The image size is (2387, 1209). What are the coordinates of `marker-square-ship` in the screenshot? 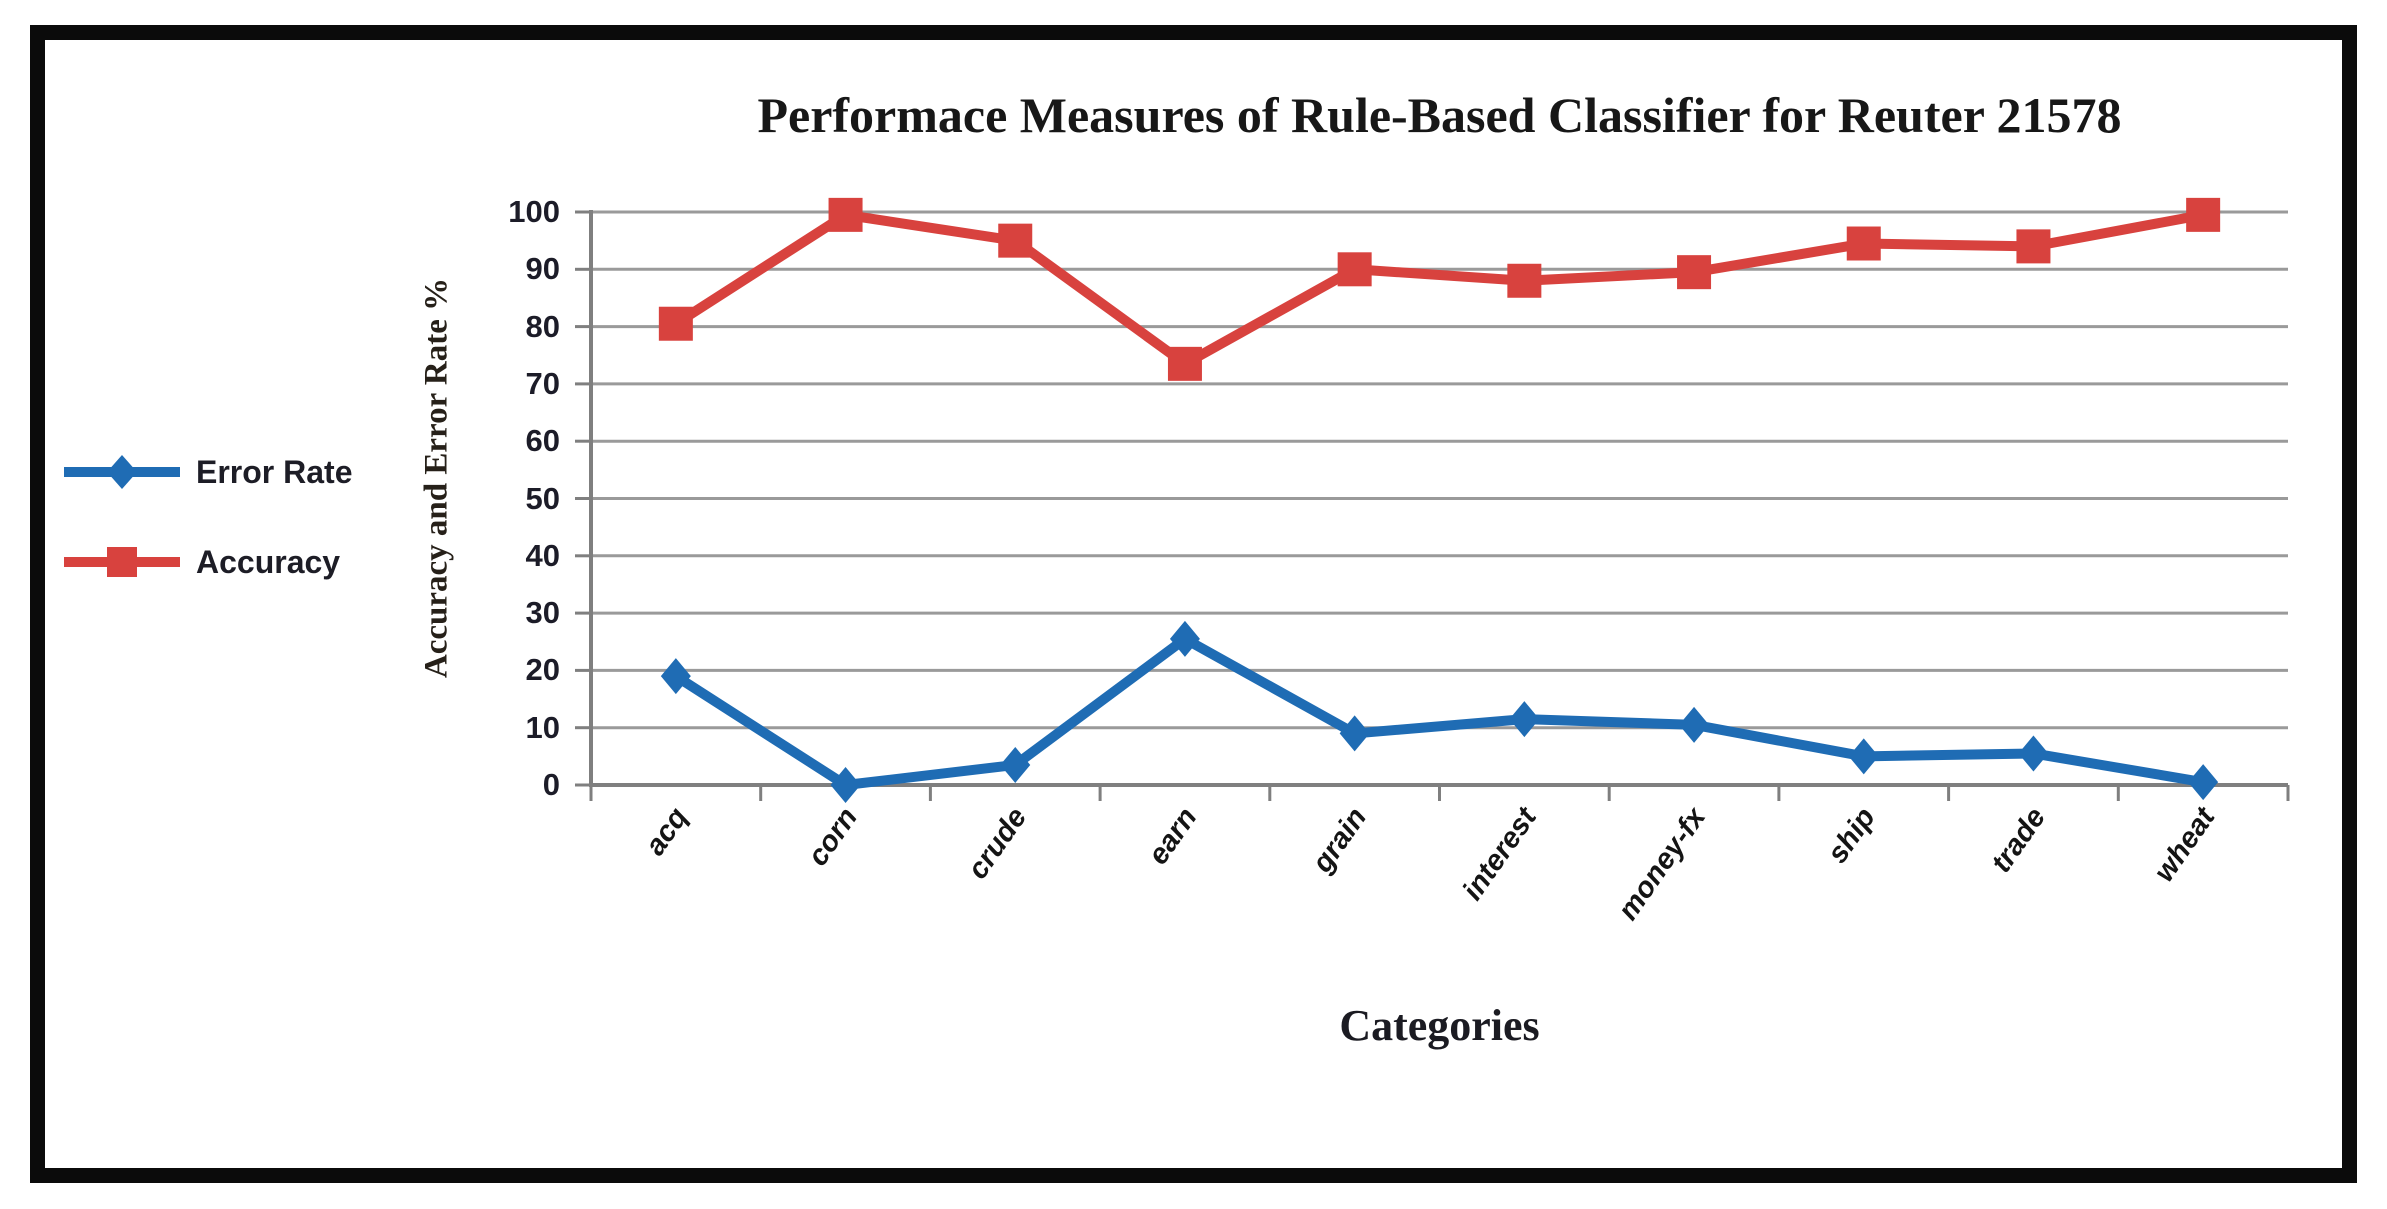 It's located at (1863, 243).